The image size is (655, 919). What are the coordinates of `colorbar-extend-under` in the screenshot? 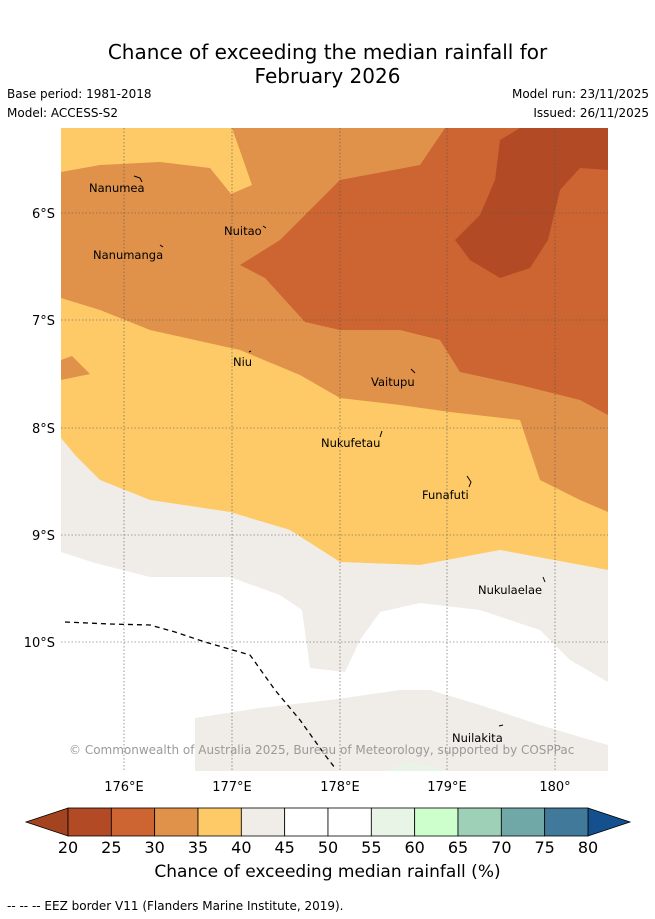 It's located at (46, 822).